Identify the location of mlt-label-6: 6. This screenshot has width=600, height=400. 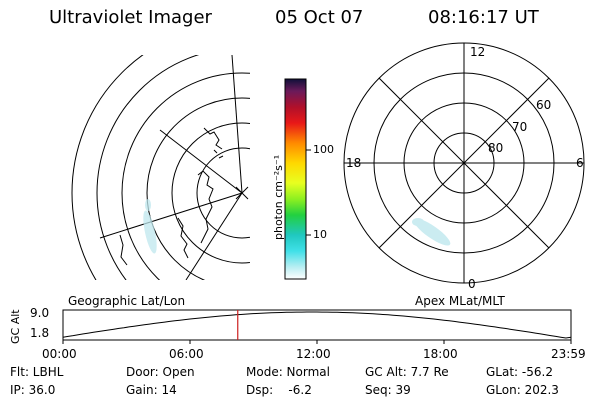
(580, 163).